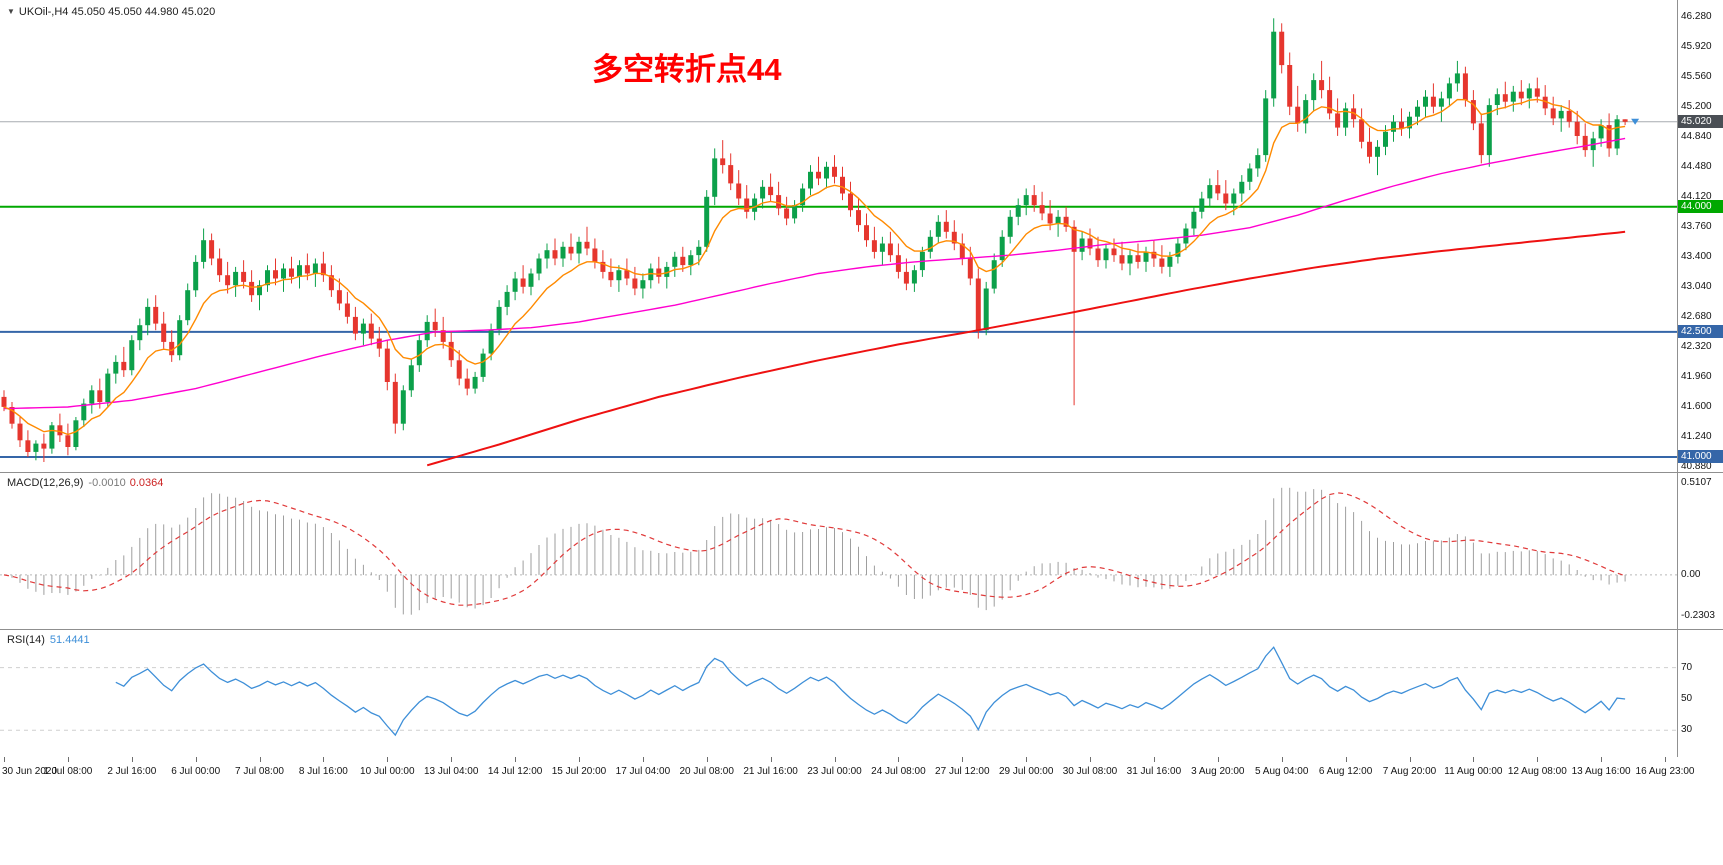  I want to click on symbol-ohlc-label: ▼ UKOil-,H4 45.050 45.050 44.980 45.020, so click(111, 12).